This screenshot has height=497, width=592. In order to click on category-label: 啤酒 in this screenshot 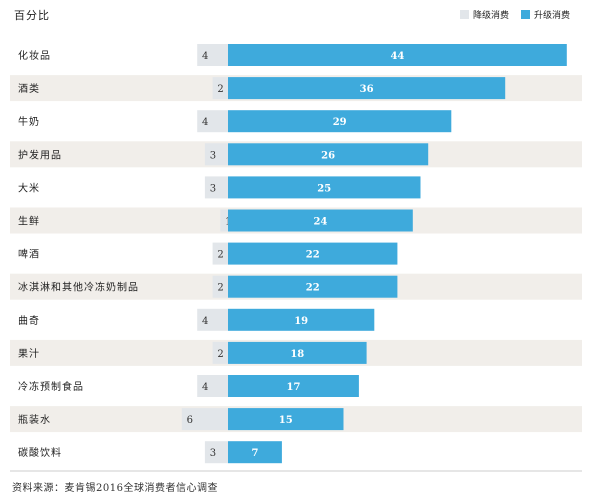, I will do `click(29, 255)`.